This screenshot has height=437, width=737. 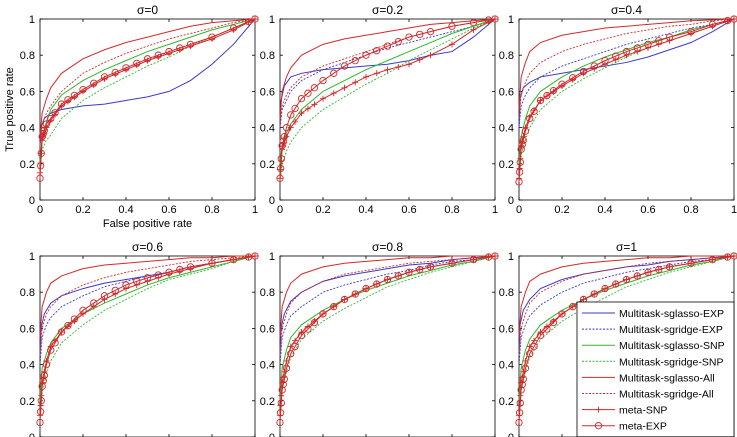 I want to click on series-multitask-sglasso-exp, so click(x=147, y=82).